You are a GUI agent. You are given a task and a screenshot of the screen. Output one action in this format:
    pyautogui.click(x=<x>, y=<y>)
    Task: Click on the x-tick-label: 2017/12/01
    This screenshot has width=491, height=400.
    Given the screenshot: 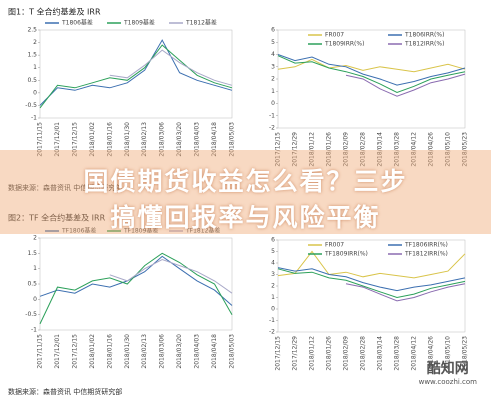 What is the action you would take?
    pyautogui.click(x=57, y=139)
    